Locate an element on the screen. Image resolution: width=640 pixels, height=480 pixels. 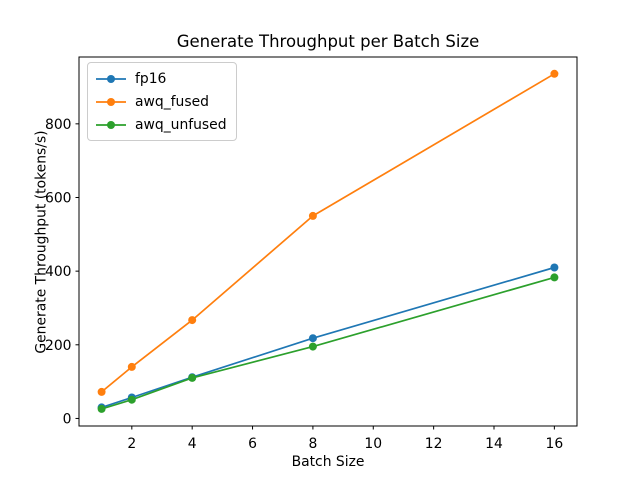
legend-label: awq_fused is located at coordinates (172, 101).